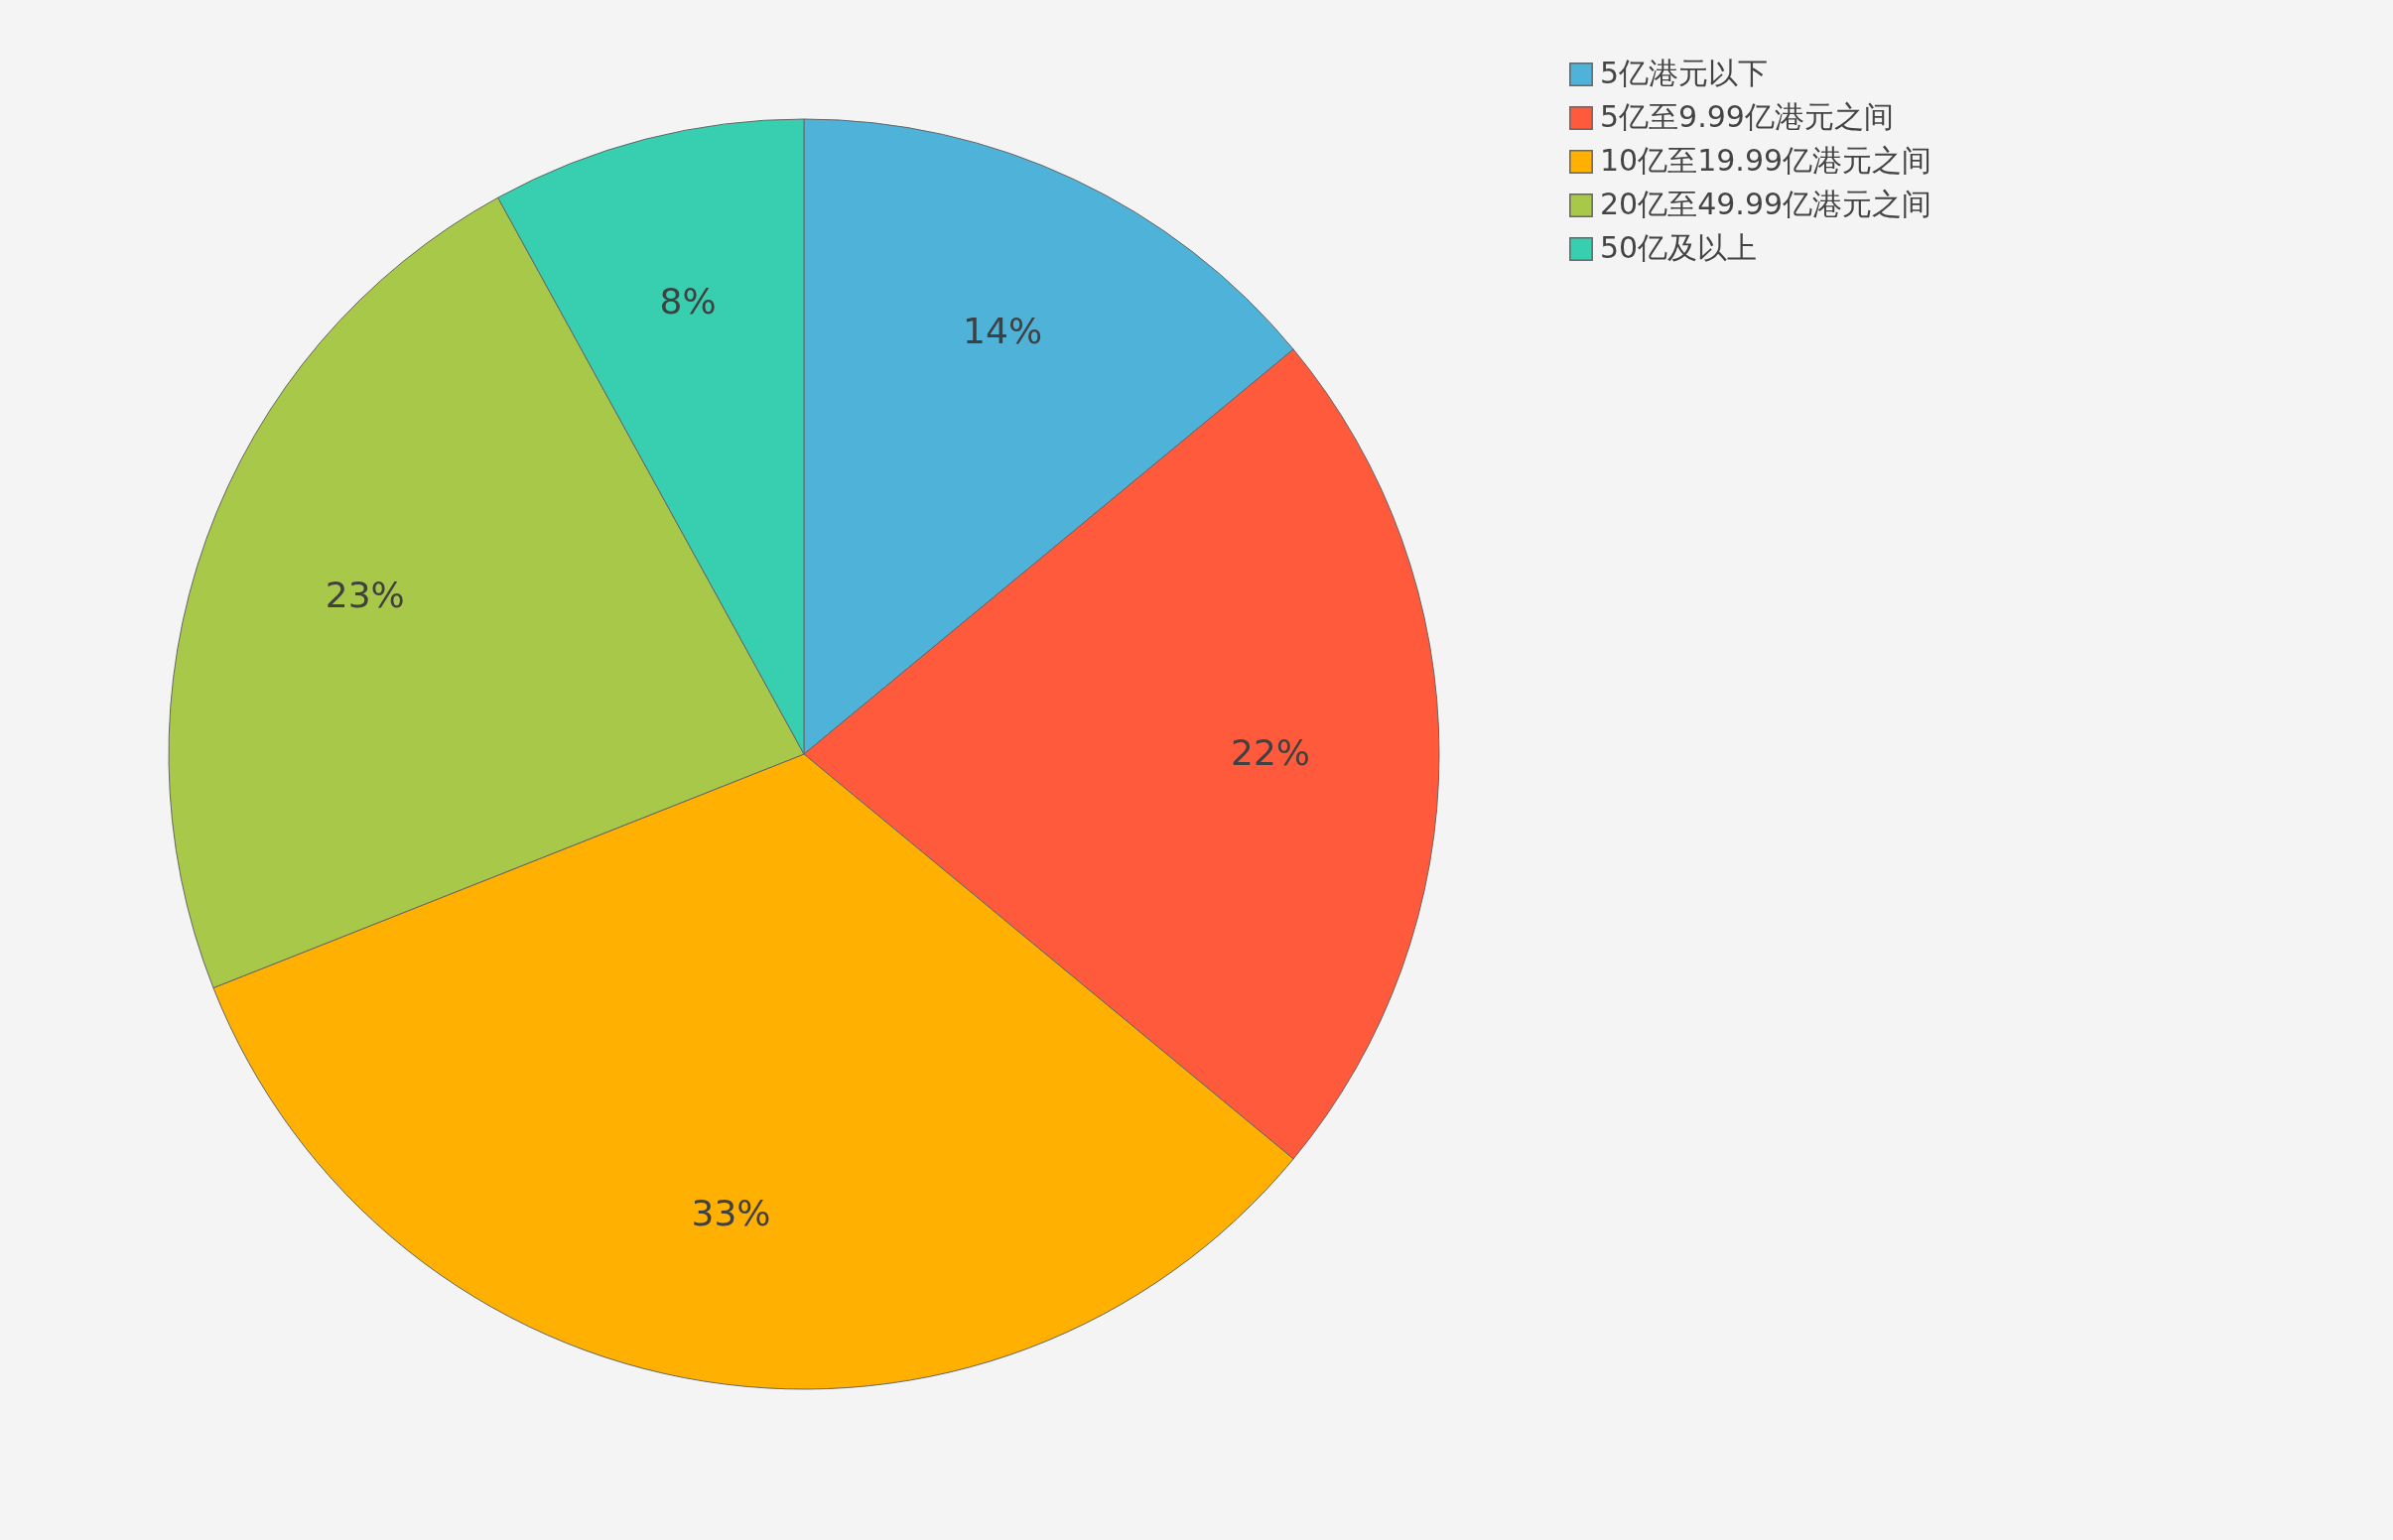  Describe the element at coordinates (731, 1213) in the screenshot. I see `data-label: 33%` at that location.